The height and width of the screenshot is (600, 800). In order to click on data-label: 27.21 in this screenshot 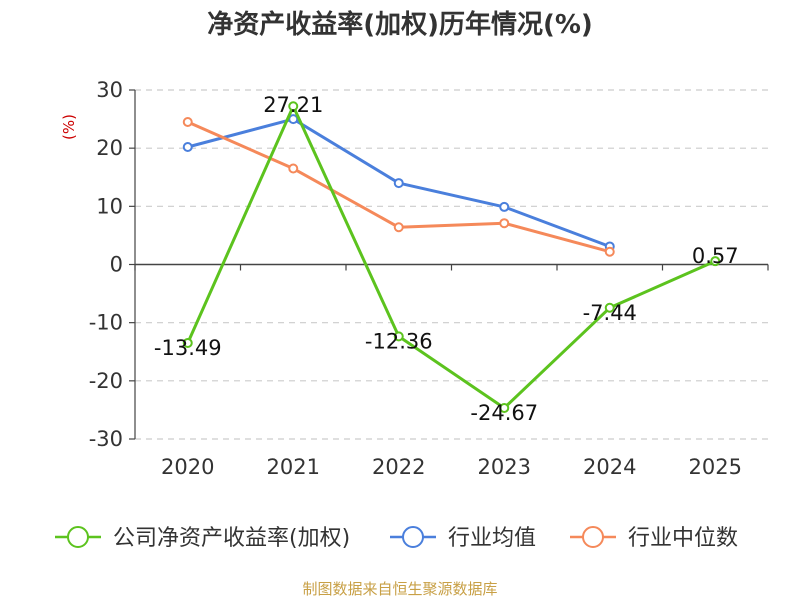, I will do `click(293, 105)`.